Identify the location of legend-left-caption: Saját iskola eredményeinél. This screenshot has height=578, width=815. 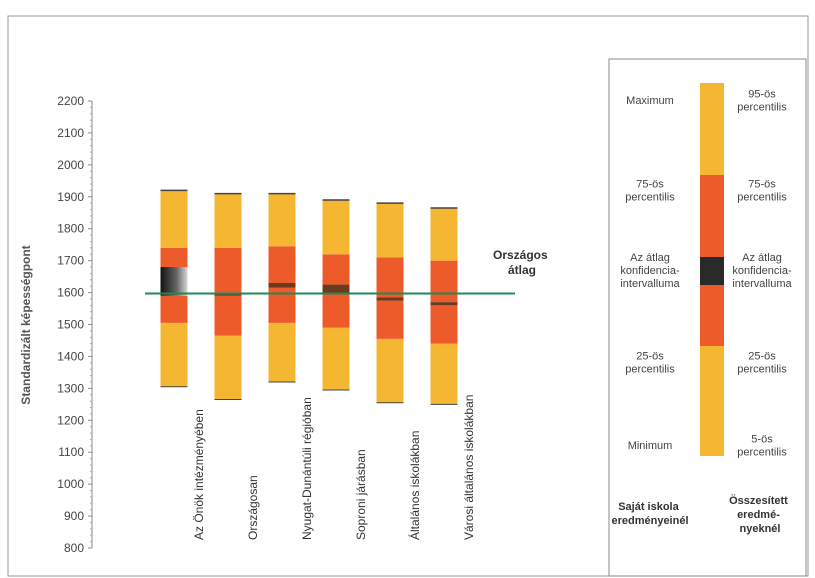
(649, 514).